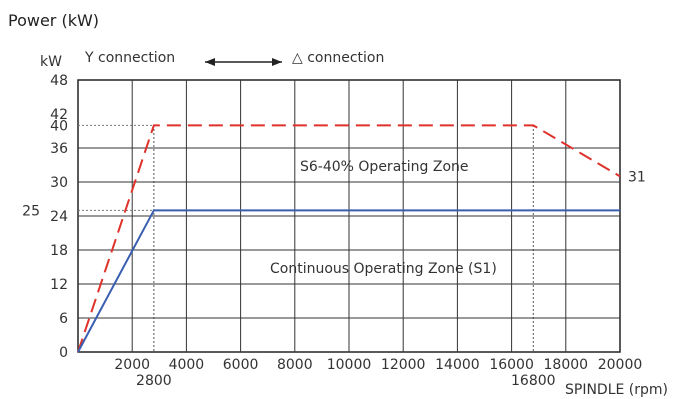  What do you see at coordinates (349, 365) in the screenshot?
I see `x-tick-label: 10000` at bounding box center [349, 365].